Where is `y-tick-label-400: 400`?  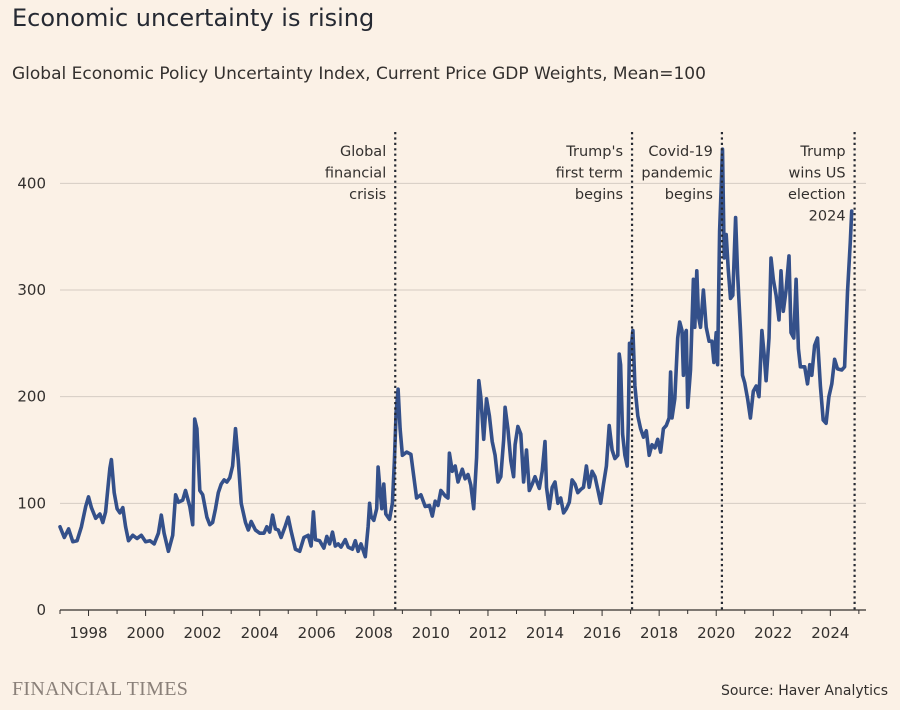
y-tick-label-400: 400 is located at coordinates (31, 183).